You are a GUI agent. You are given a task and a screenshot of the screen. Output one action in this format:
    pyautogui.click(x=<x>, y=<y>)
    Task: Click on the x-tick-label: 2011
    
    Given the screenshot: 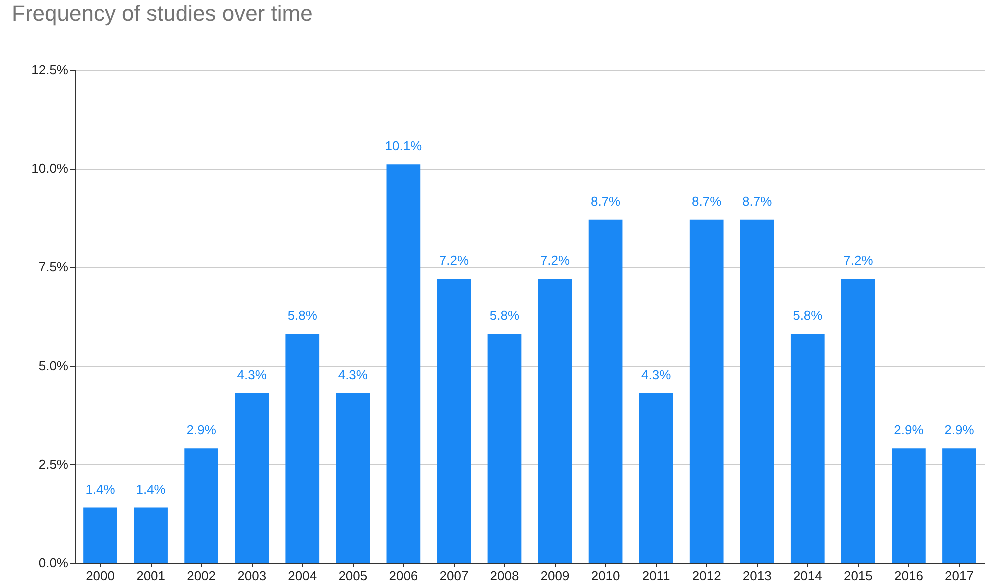 What is the action you would take?
    pyautogui.click(x=656, y=576)
    